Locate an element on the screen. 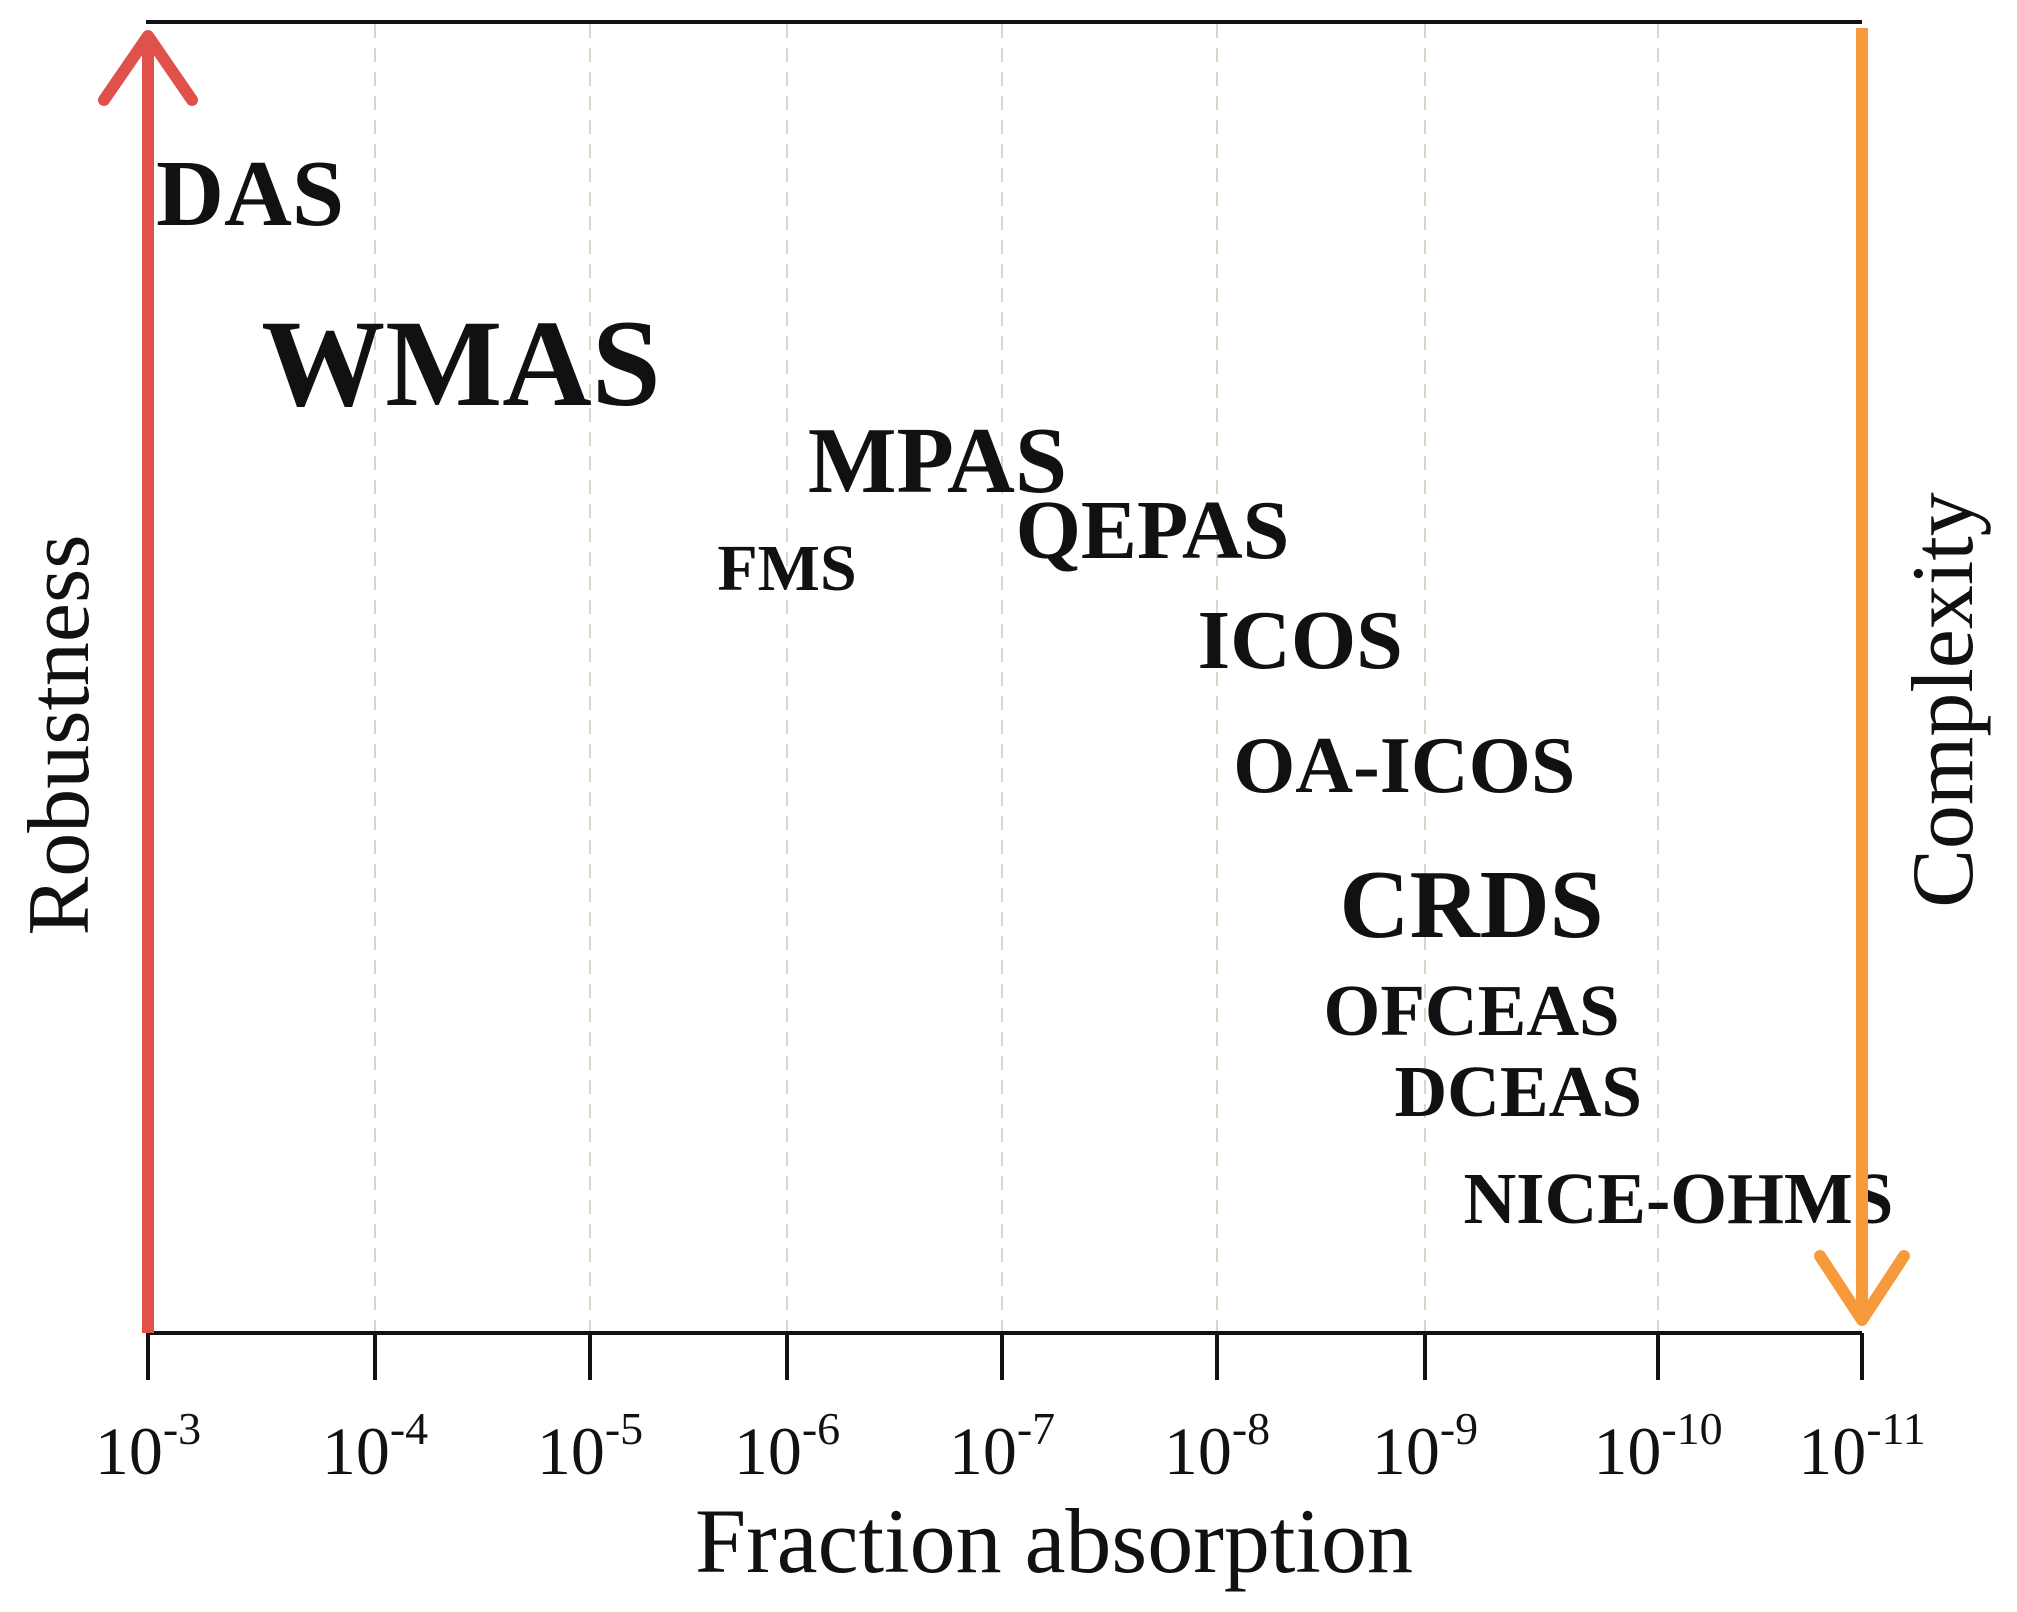 The image size is (2017, 1612). x-tick-label: 10⁻⁵ is located at coordinates (590, 1446).